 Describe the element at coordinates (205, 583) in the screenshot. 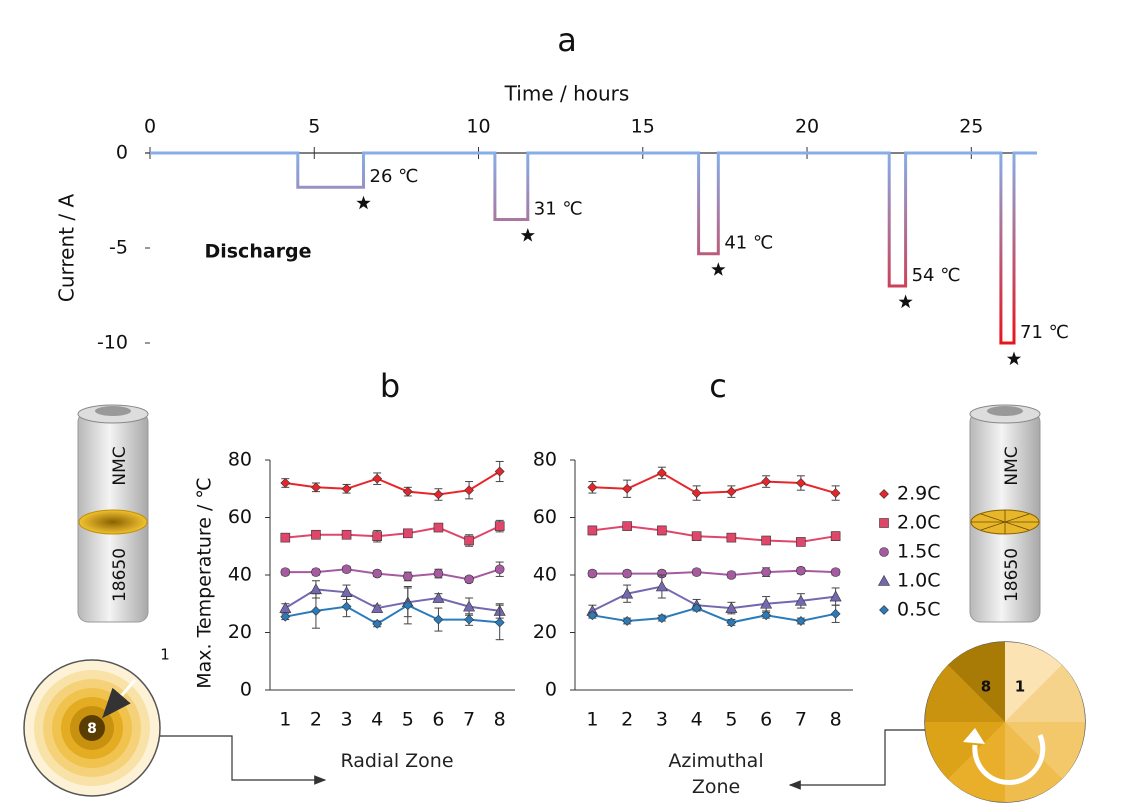

I see `y-axis-label: Max. Temperature / ℃` at that location.